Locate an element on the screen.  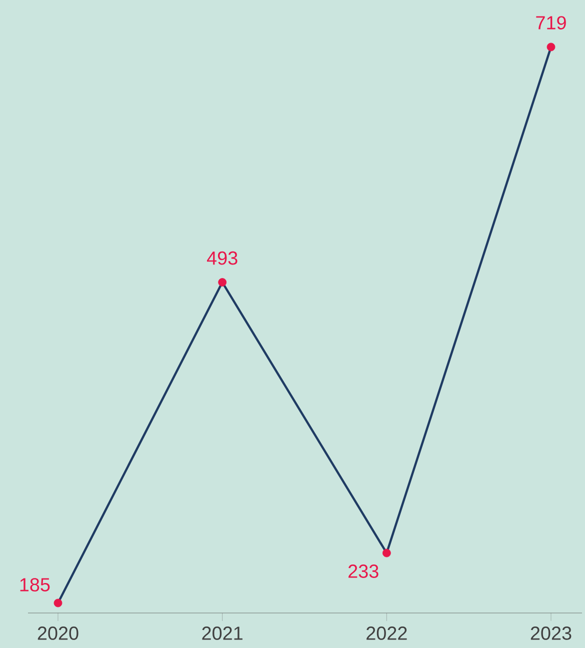
x-tick-label: 2023 is located at coordinates (551, 633).